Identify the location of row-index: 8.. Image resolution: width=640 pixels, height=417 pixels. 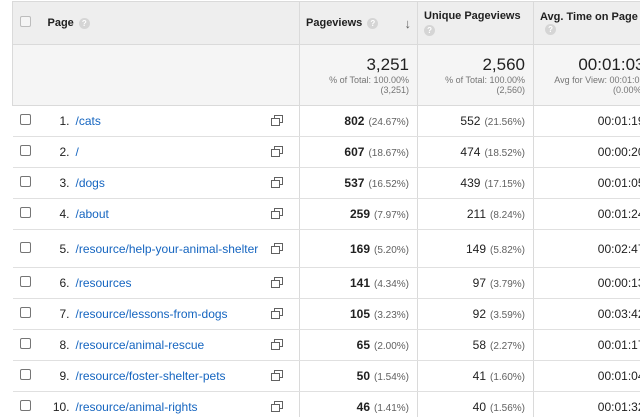
(56, 345).